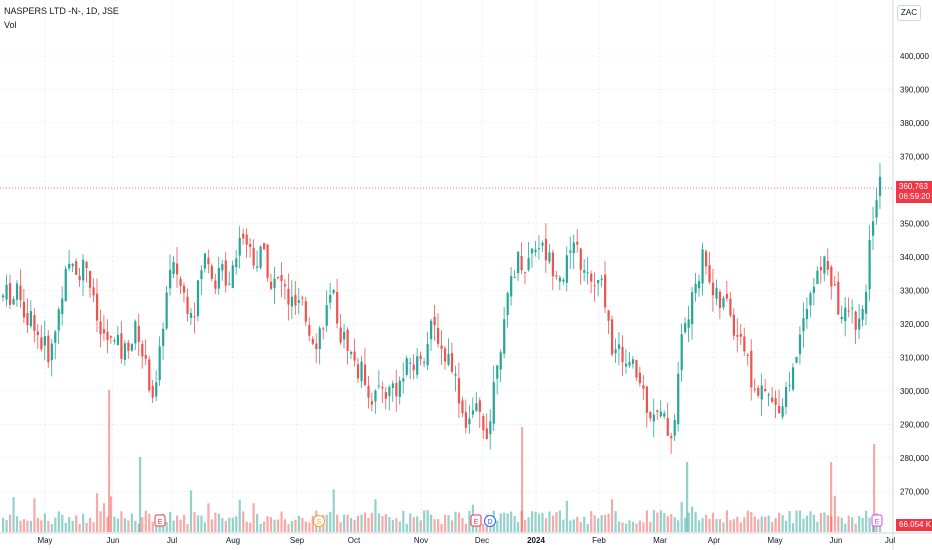 The image size is (932, 550). Describe the element at coordinates (319, 521) in the screenshot. I see `event-marker-split: S` at that location.